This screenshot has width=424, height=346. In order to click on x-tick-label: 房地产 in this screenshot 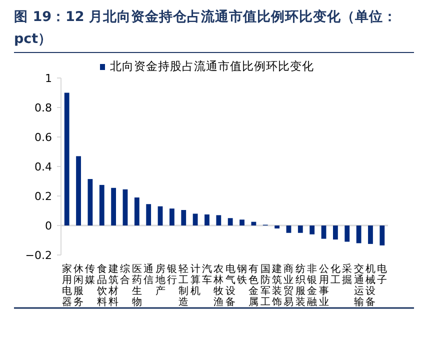, I will do `click(160, 280)`.